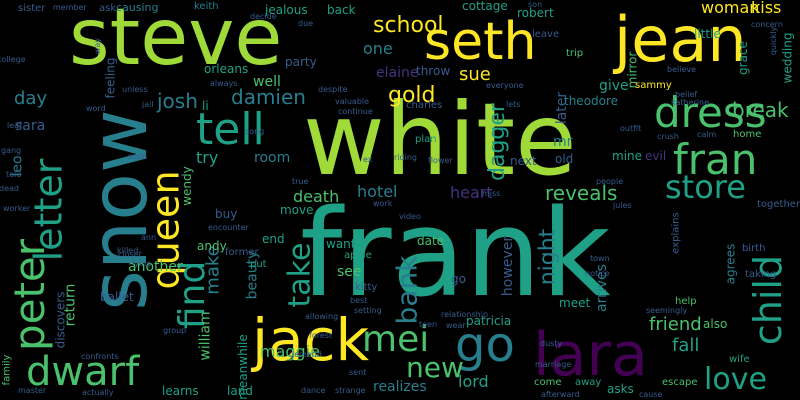 The image size is (800, 400). Describe the element at coordinates (272, 158) in the screenshot. I see `cloud-word: room` at that location.